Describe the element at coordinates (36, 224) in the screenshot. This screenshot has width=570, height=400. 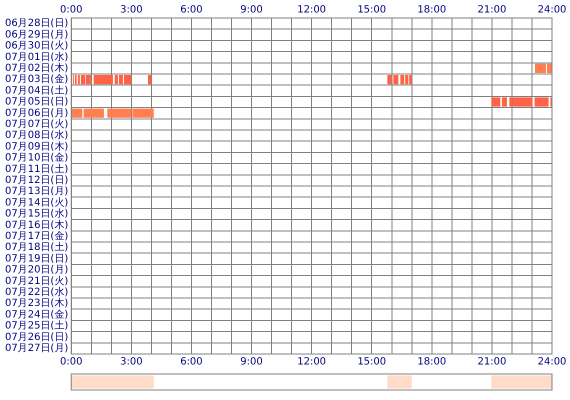
I see `y-tick-label: 07月16日(木)` at that location.